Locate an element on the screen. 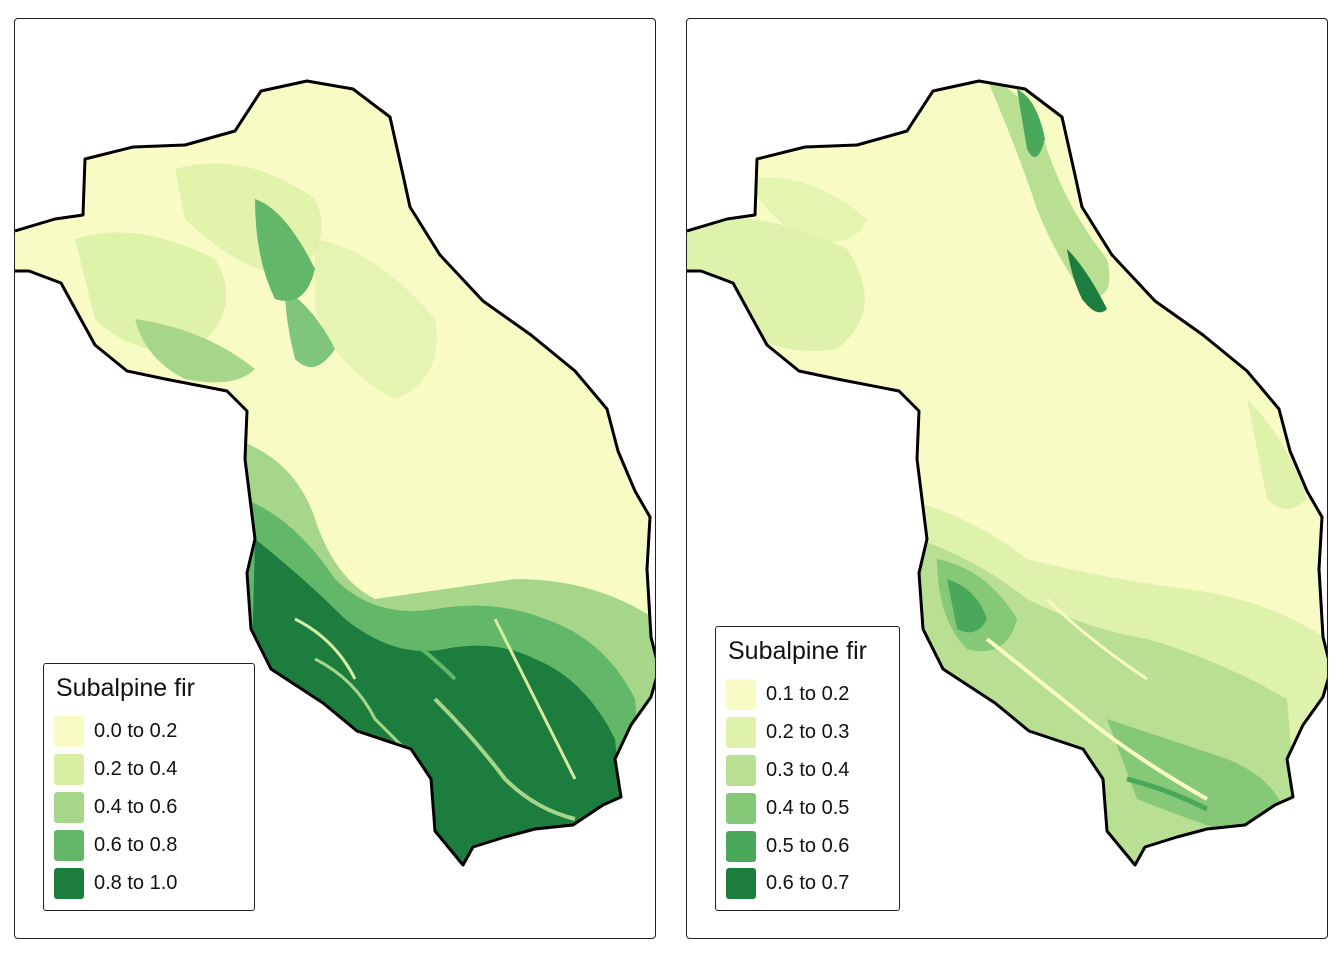 The image size is (1344, 960). legend-label: 0.8 to 1.0 is located at coordinates (136, 882).